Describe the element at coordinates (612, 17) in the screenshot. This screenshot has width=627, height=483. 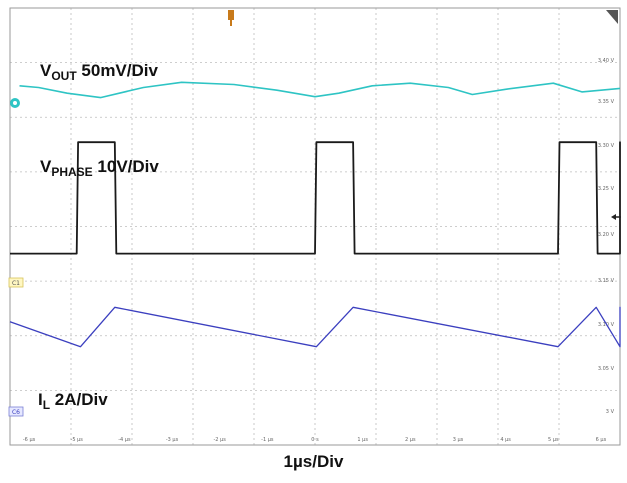
I see `trigger-corner-icon` at that location.